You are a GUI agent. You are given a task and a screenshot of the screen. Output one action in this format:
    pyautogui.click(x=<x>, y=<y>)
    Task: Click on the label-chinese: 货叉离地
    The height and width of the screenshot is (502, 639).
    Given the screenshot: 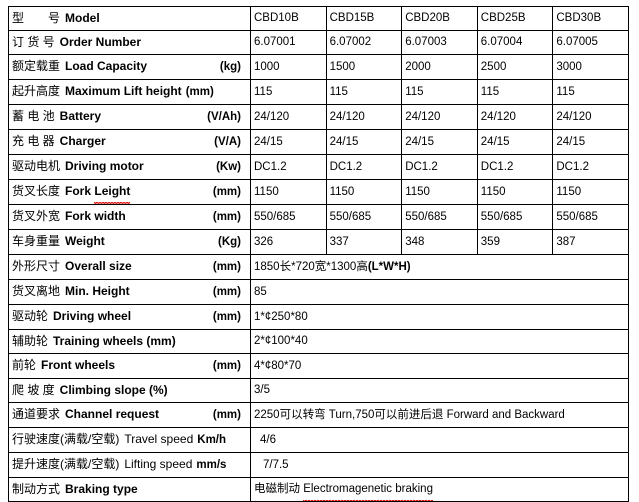 What is the action you would take?
    pyautogui.click(x=36, y=291)
    